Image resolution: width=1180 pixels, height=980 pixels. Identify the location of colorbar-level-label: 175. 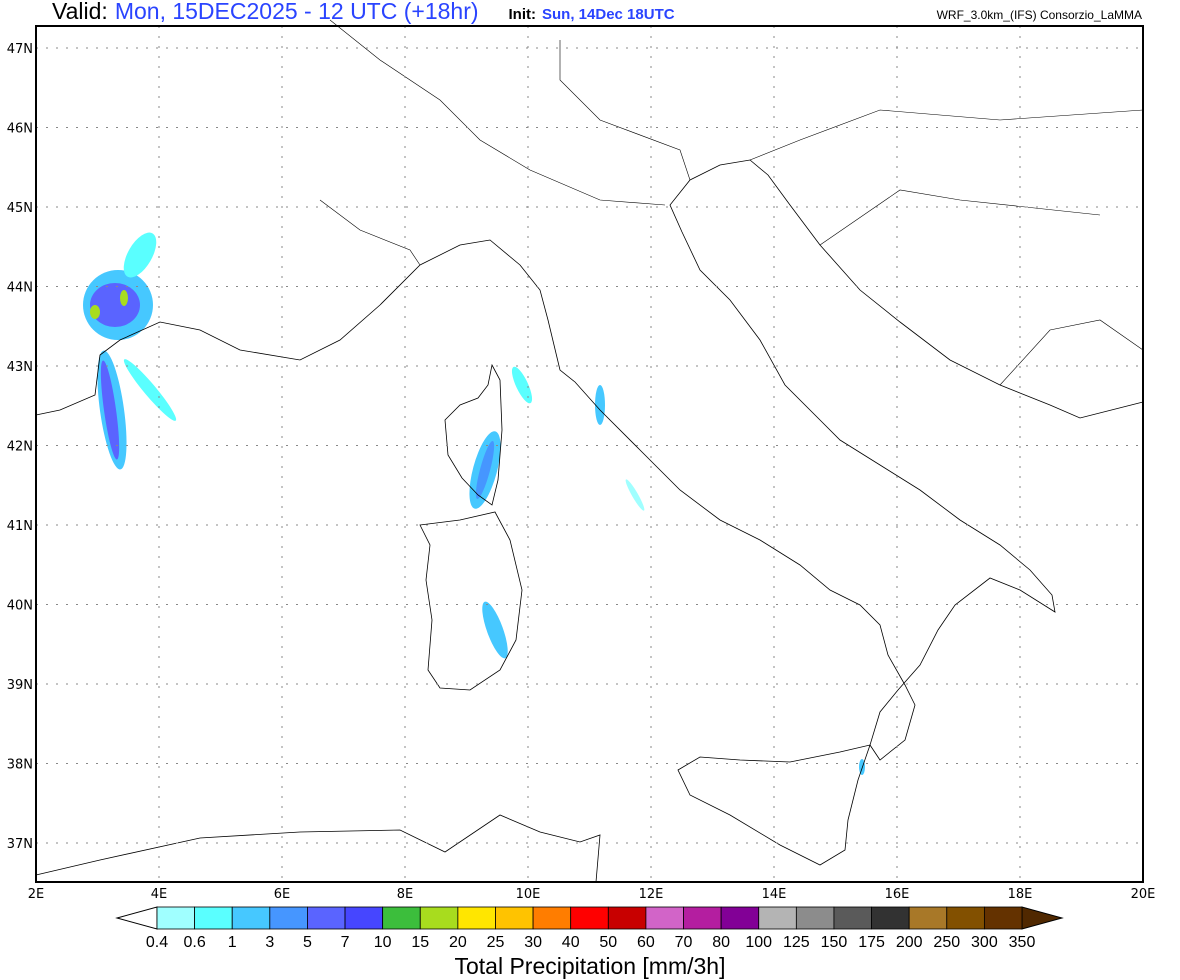
(871, 942).